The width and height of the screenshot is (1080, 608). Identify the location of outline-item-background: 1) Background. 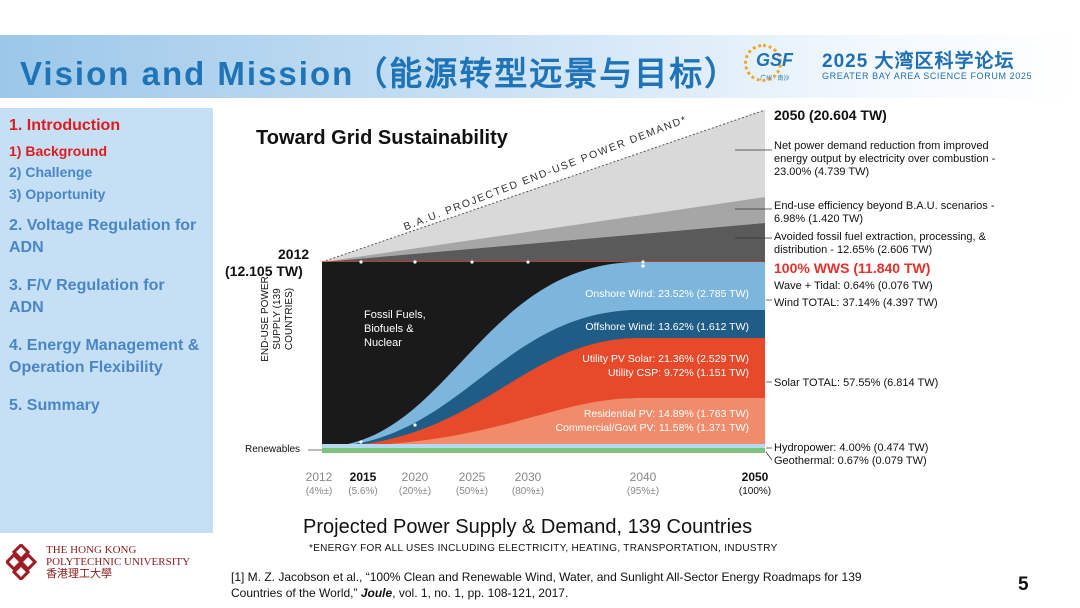
(58, 151).